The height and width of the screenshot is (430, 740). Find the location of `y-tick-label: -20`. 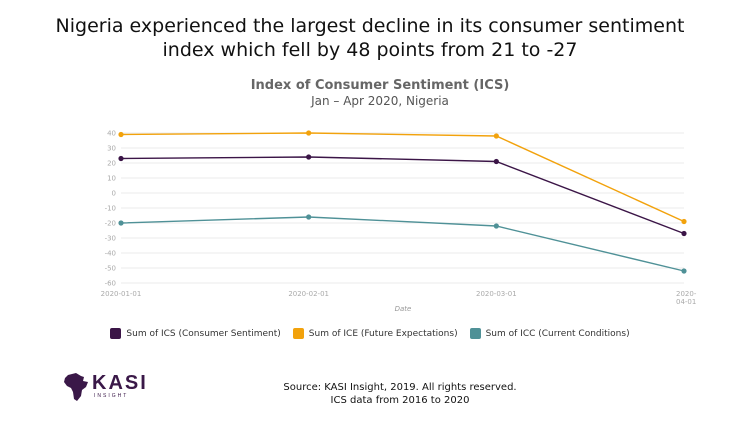

y-tick-label: -20 is located at coordinates (110, 224).